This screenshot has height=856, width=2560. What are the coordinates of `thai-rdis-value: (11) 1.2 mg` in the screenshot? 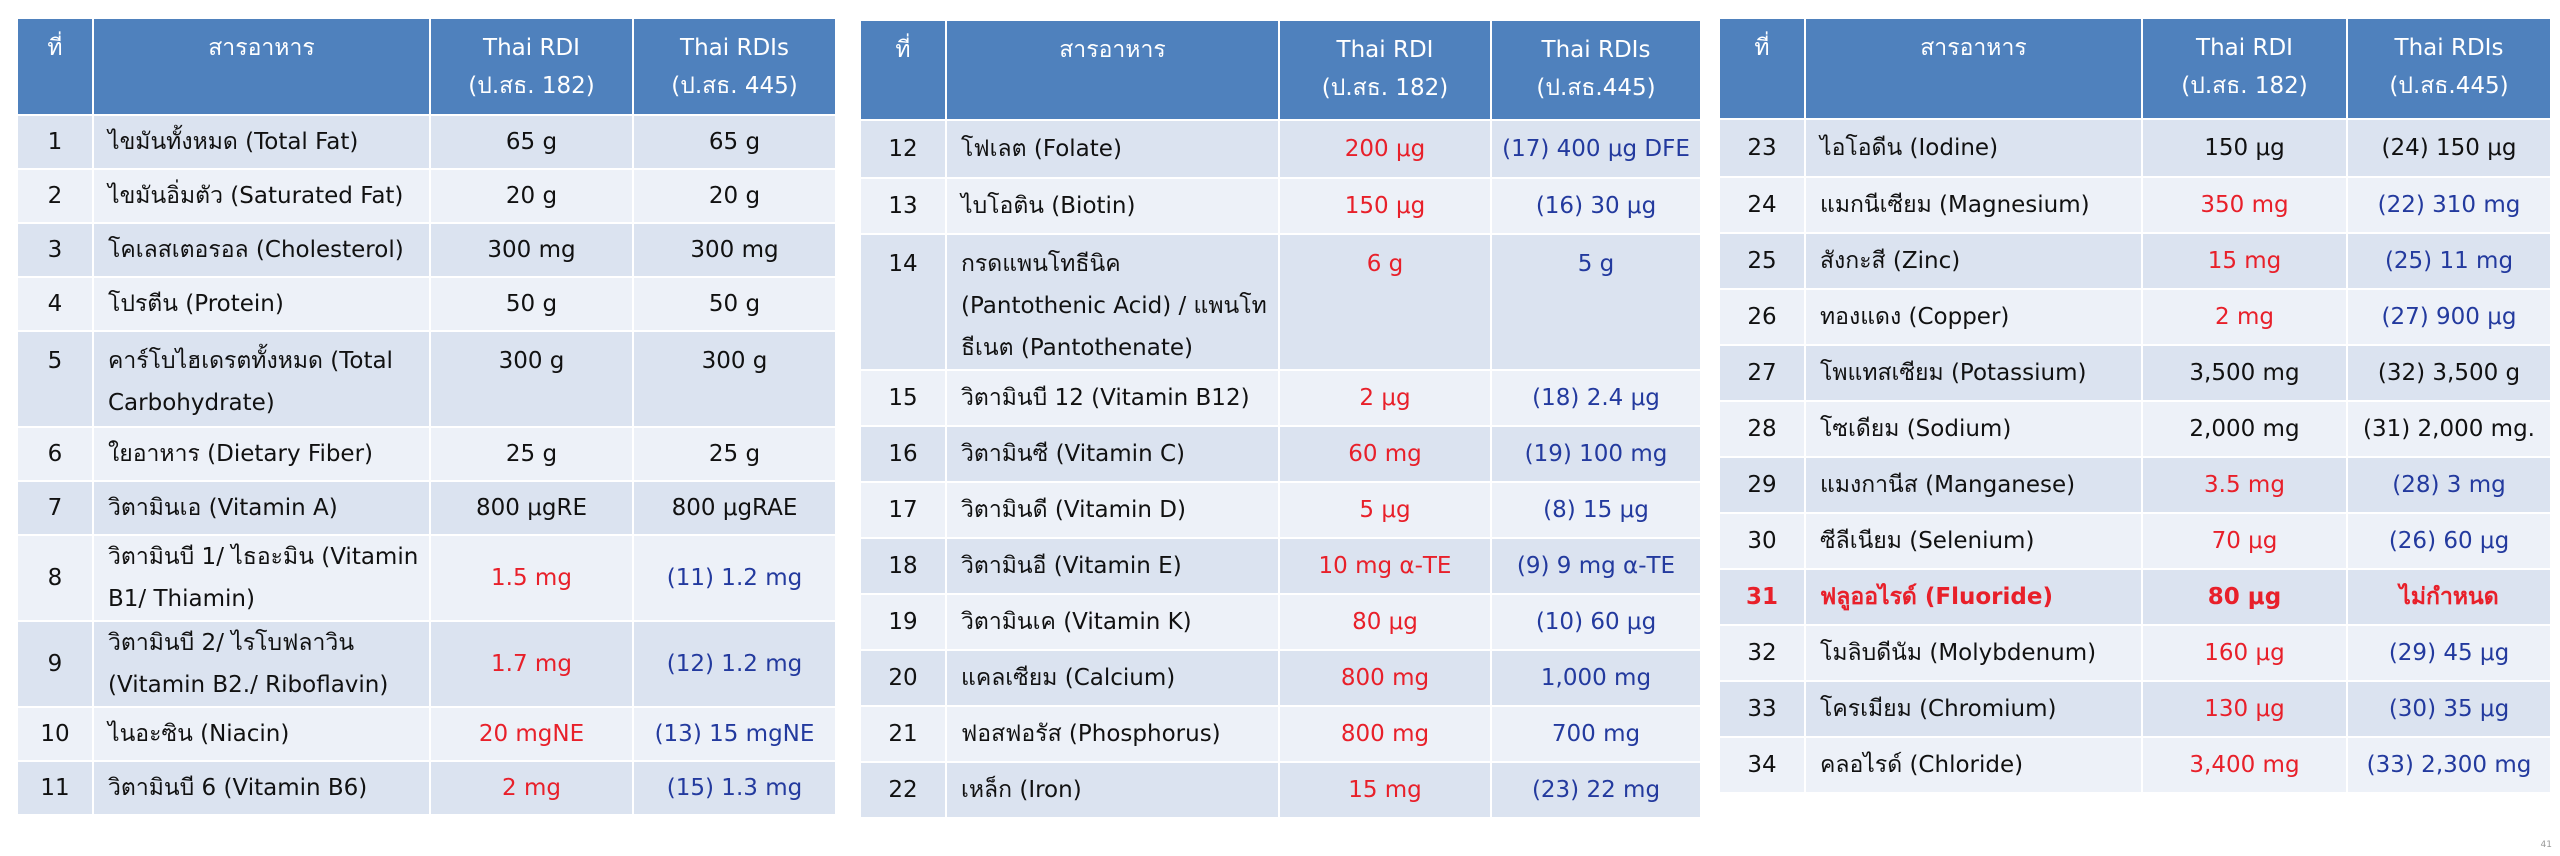 It's located at (734, 578).